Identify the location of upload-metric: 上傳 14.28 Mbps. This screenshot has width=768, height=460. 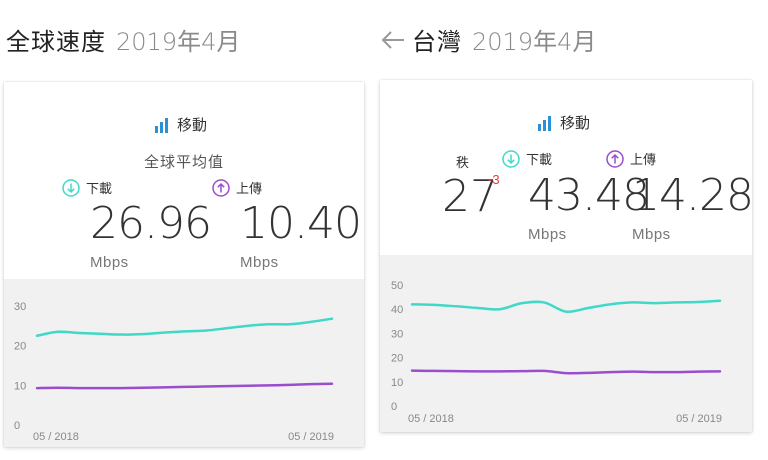
(680, 196).